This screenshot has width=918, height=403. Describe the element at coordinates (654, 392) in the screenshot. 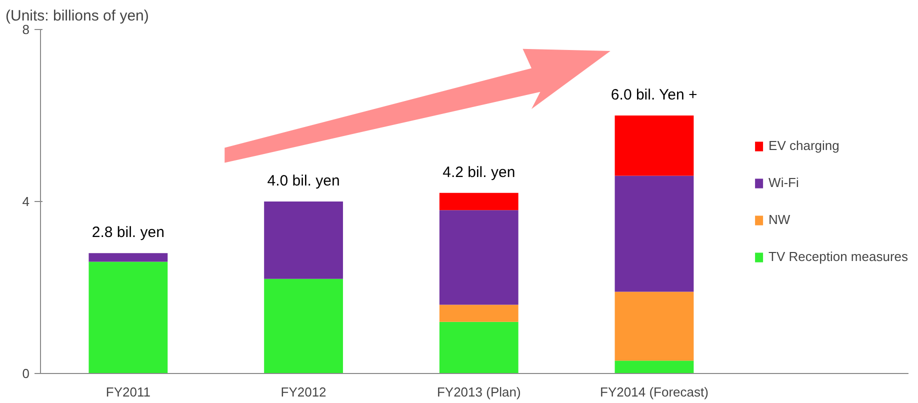

I see `x-tick-label: FY2014 (Forecast)` at that location.